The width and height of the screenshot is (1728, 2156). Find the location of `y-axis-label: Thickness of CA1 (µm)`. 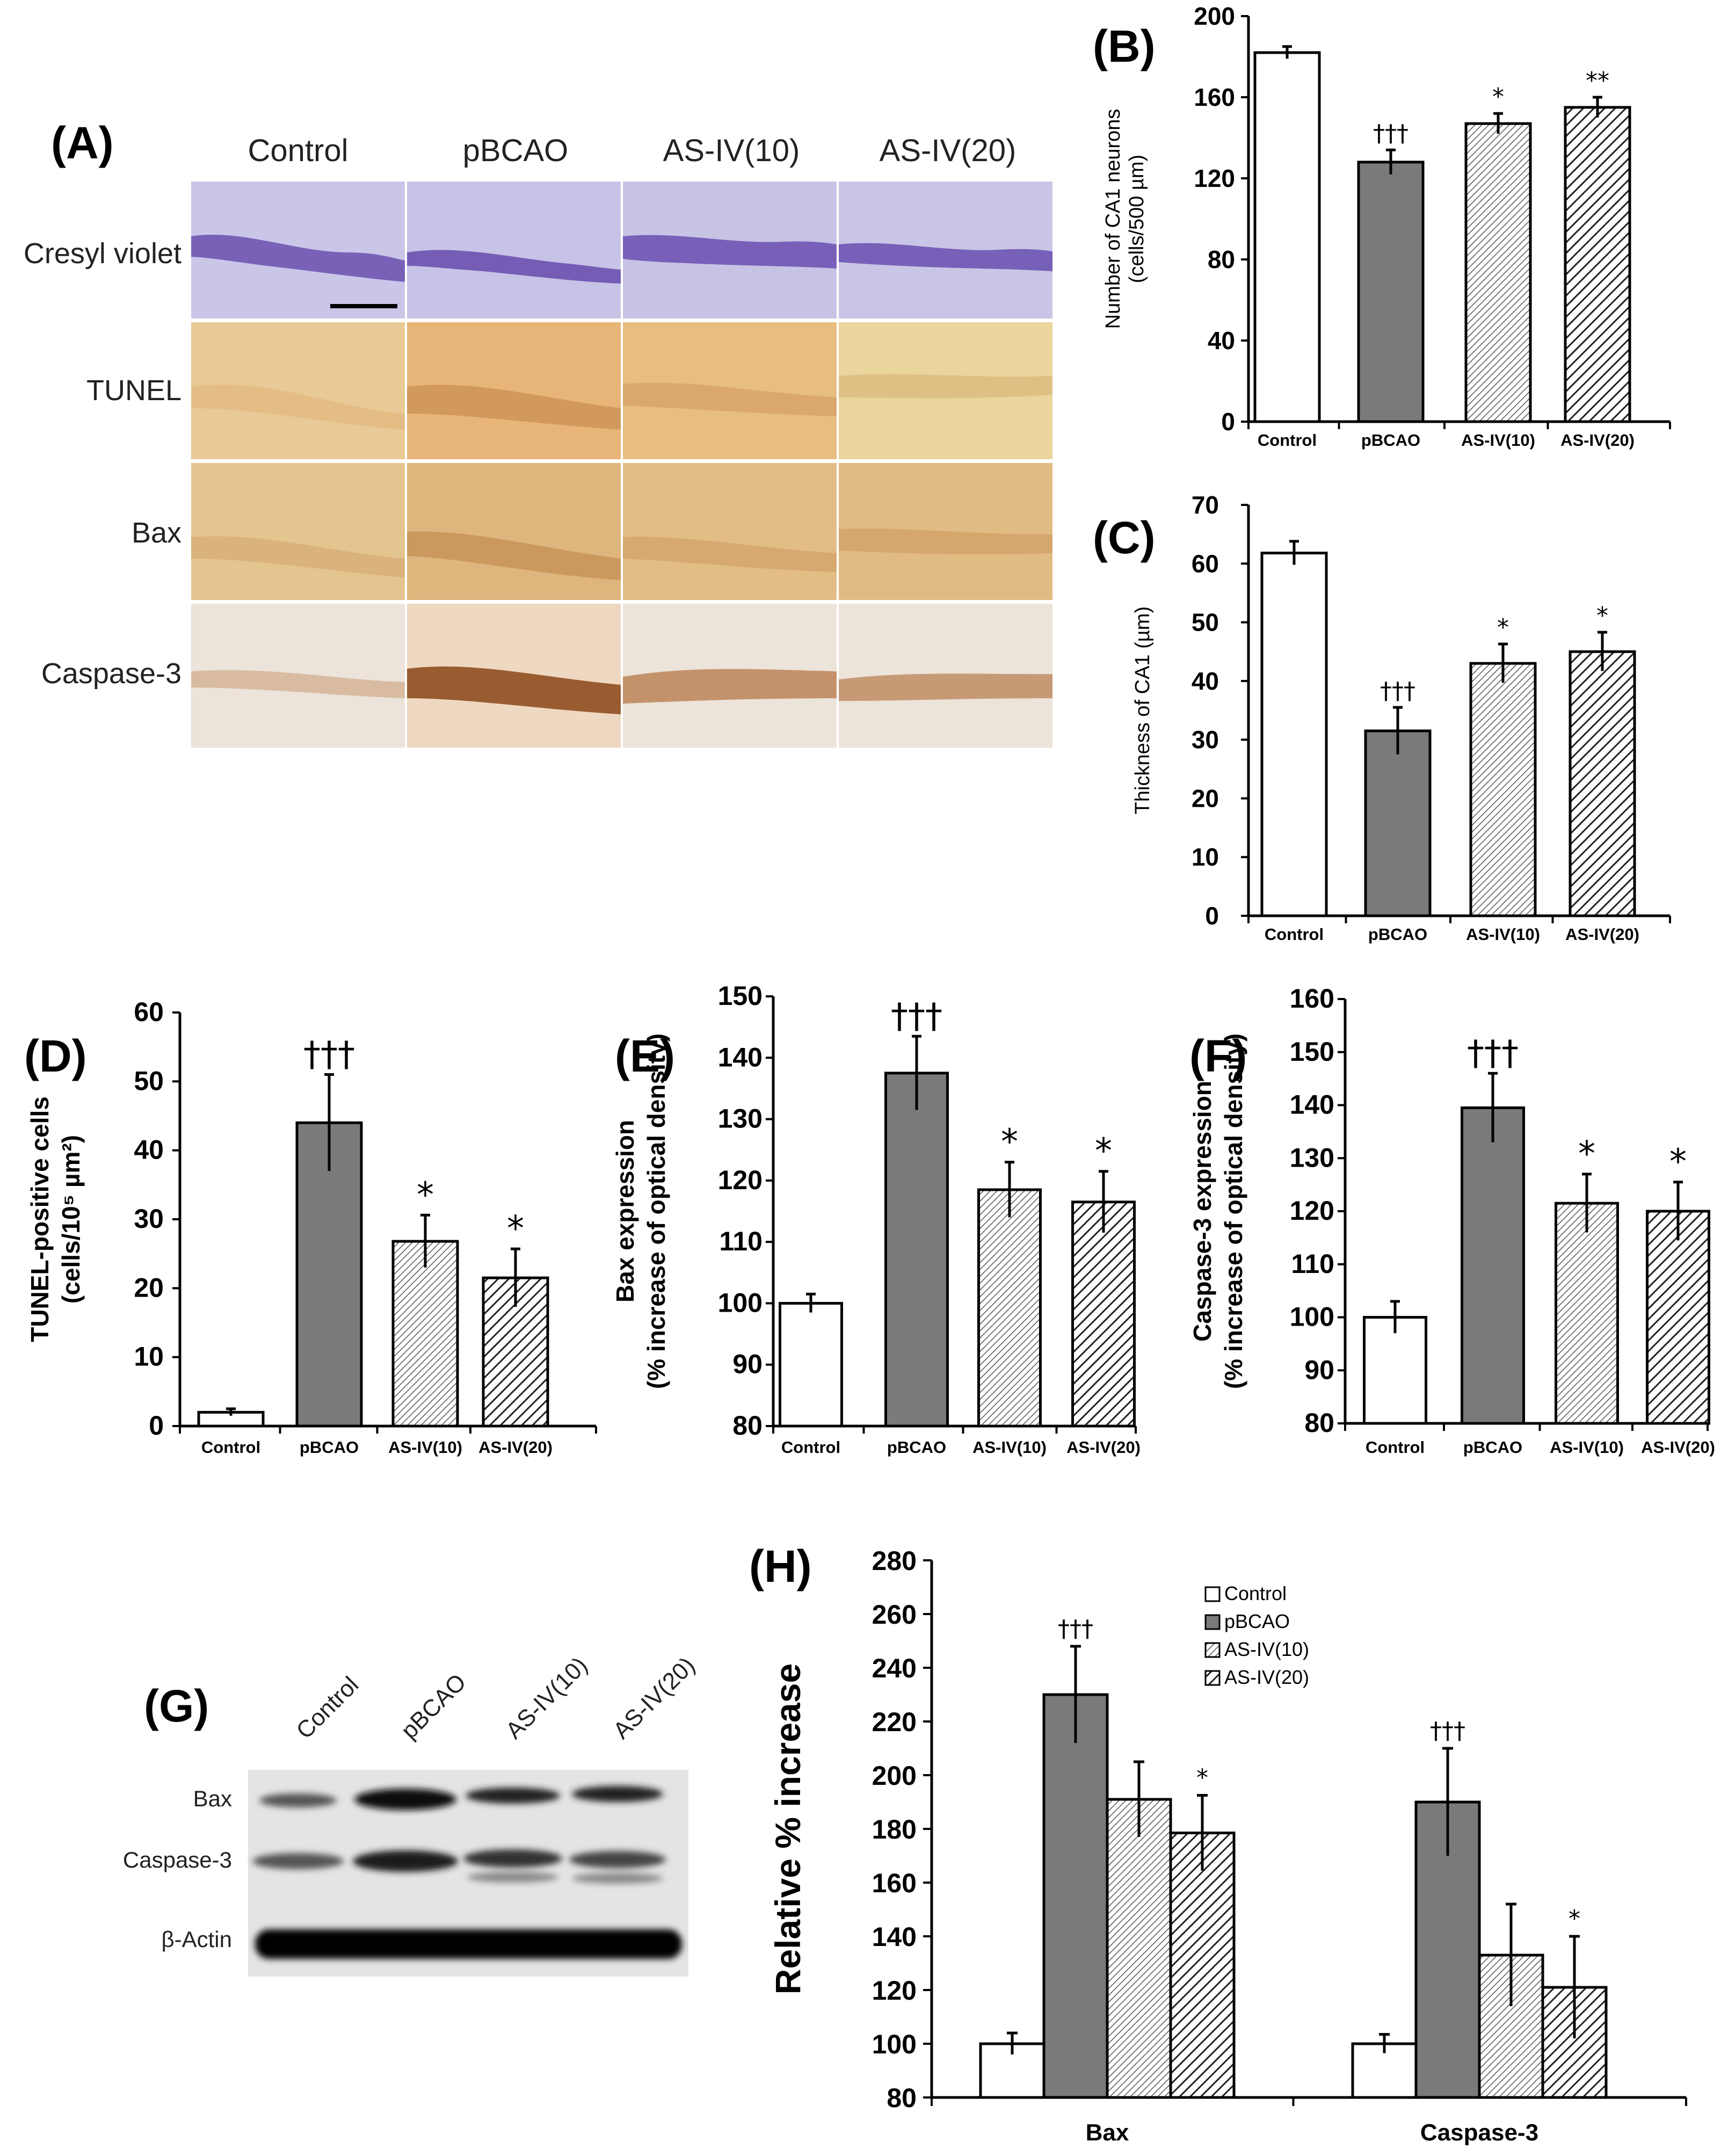

y-axis-label: Thickness of CA1 (µm) is located at coordinates (1142, 710).